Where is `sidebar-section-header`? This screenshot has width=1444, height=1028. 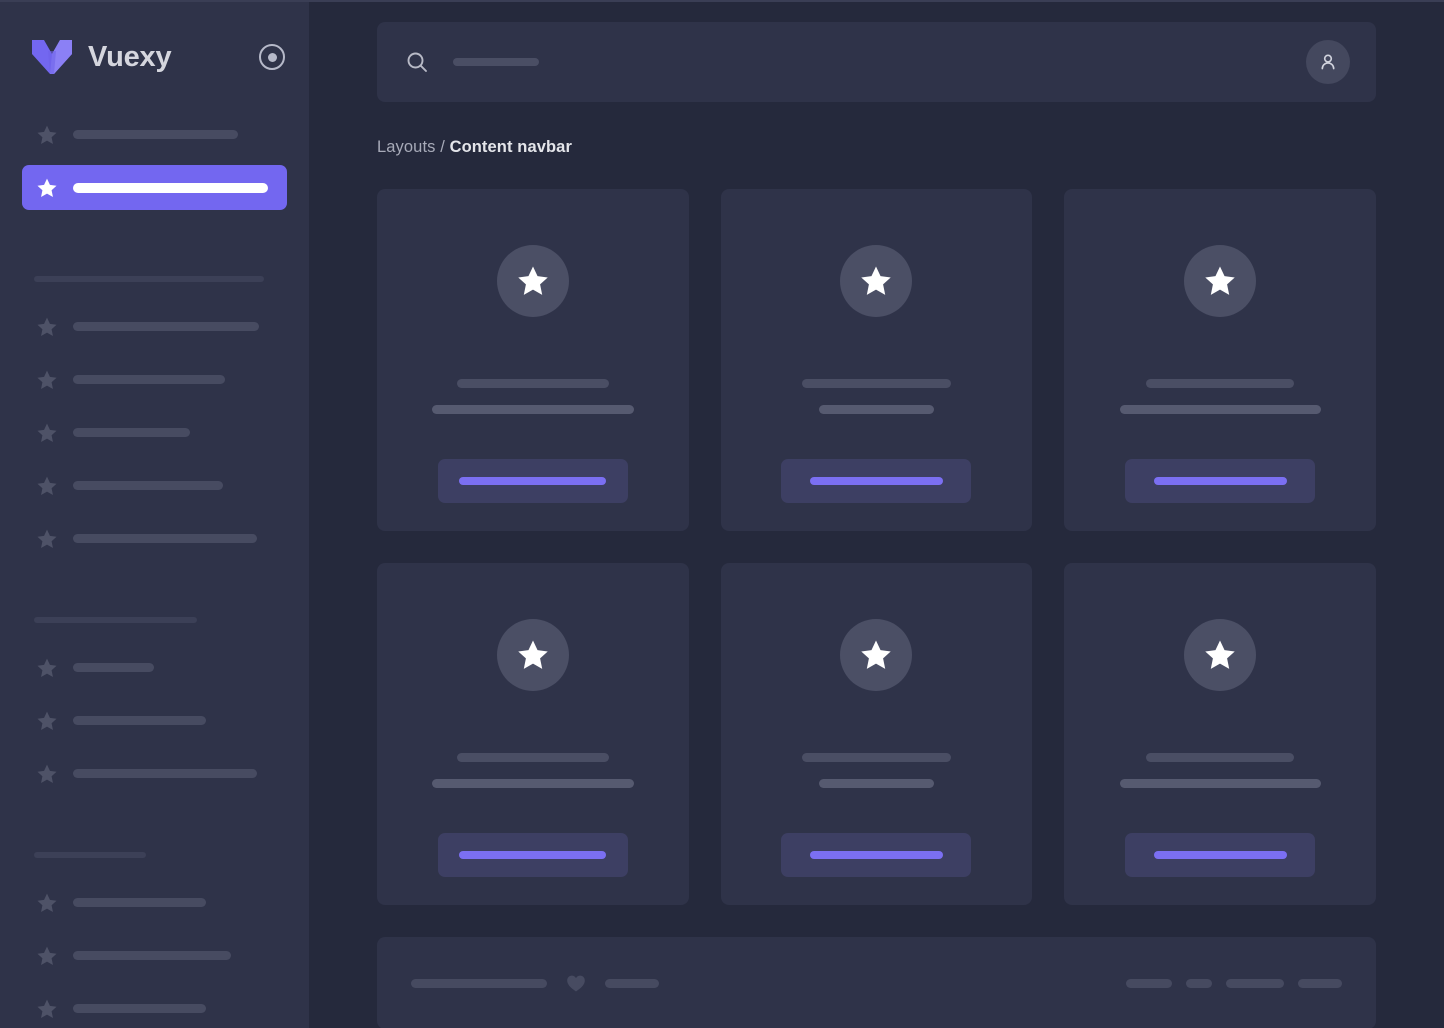
sidebar-section-header is located at coordinates (149, 279).